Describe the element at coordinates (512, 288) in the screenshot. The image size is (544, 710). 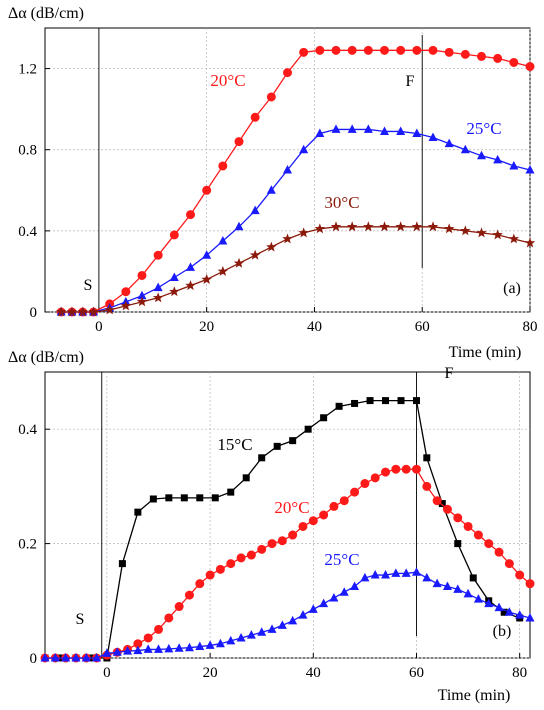
I see `panel-a-label: (a)` at that location.